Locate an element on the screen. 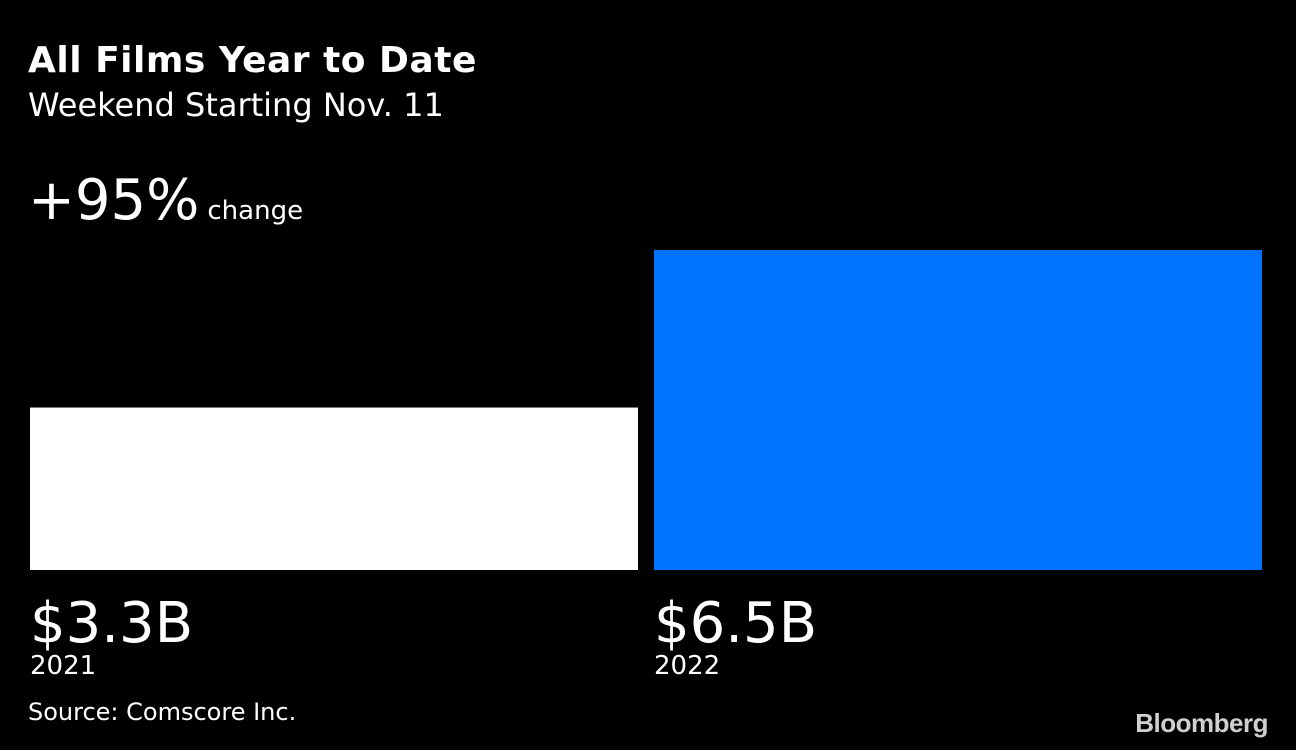 The height and width of the screenshot is (750, 1296). bloomberg-logo: Bloomberg is located at coordinates (1201, 723).